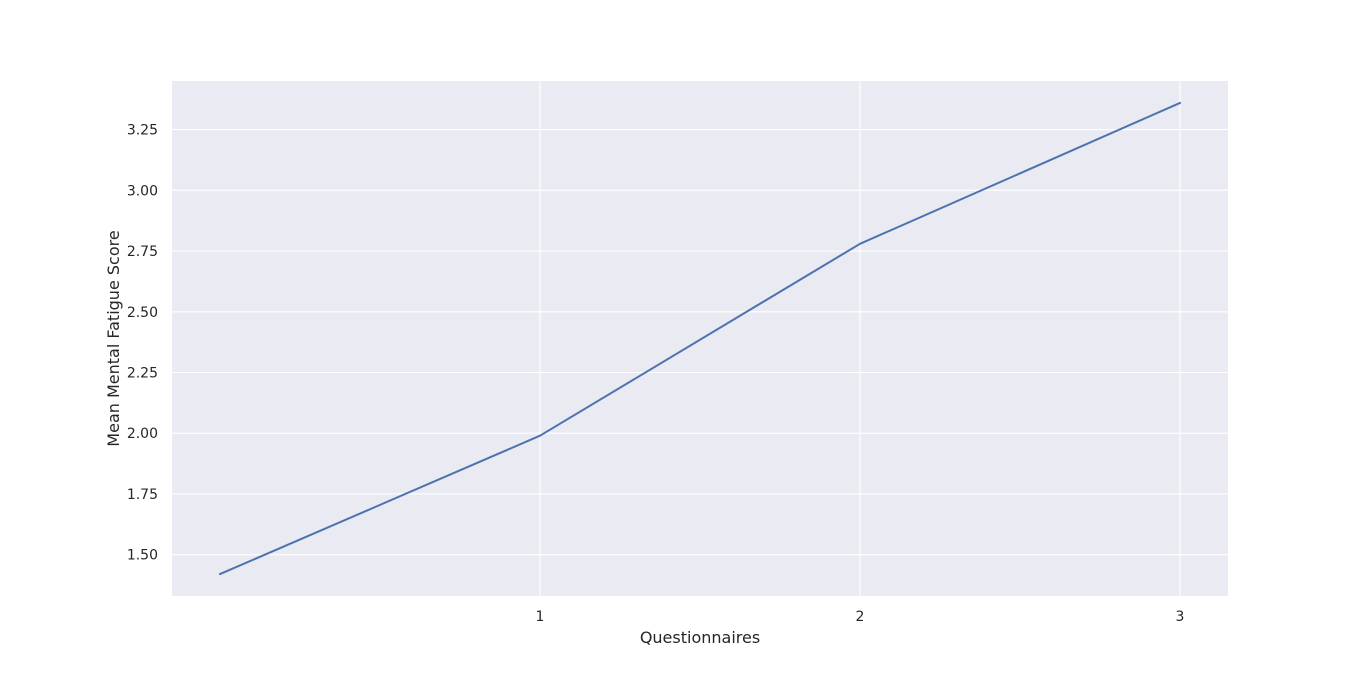  Describe the element at coordinates (113, 338) in the screenshot. I see `y-axis-label: Mean Mental Fatigue Score` at that location.